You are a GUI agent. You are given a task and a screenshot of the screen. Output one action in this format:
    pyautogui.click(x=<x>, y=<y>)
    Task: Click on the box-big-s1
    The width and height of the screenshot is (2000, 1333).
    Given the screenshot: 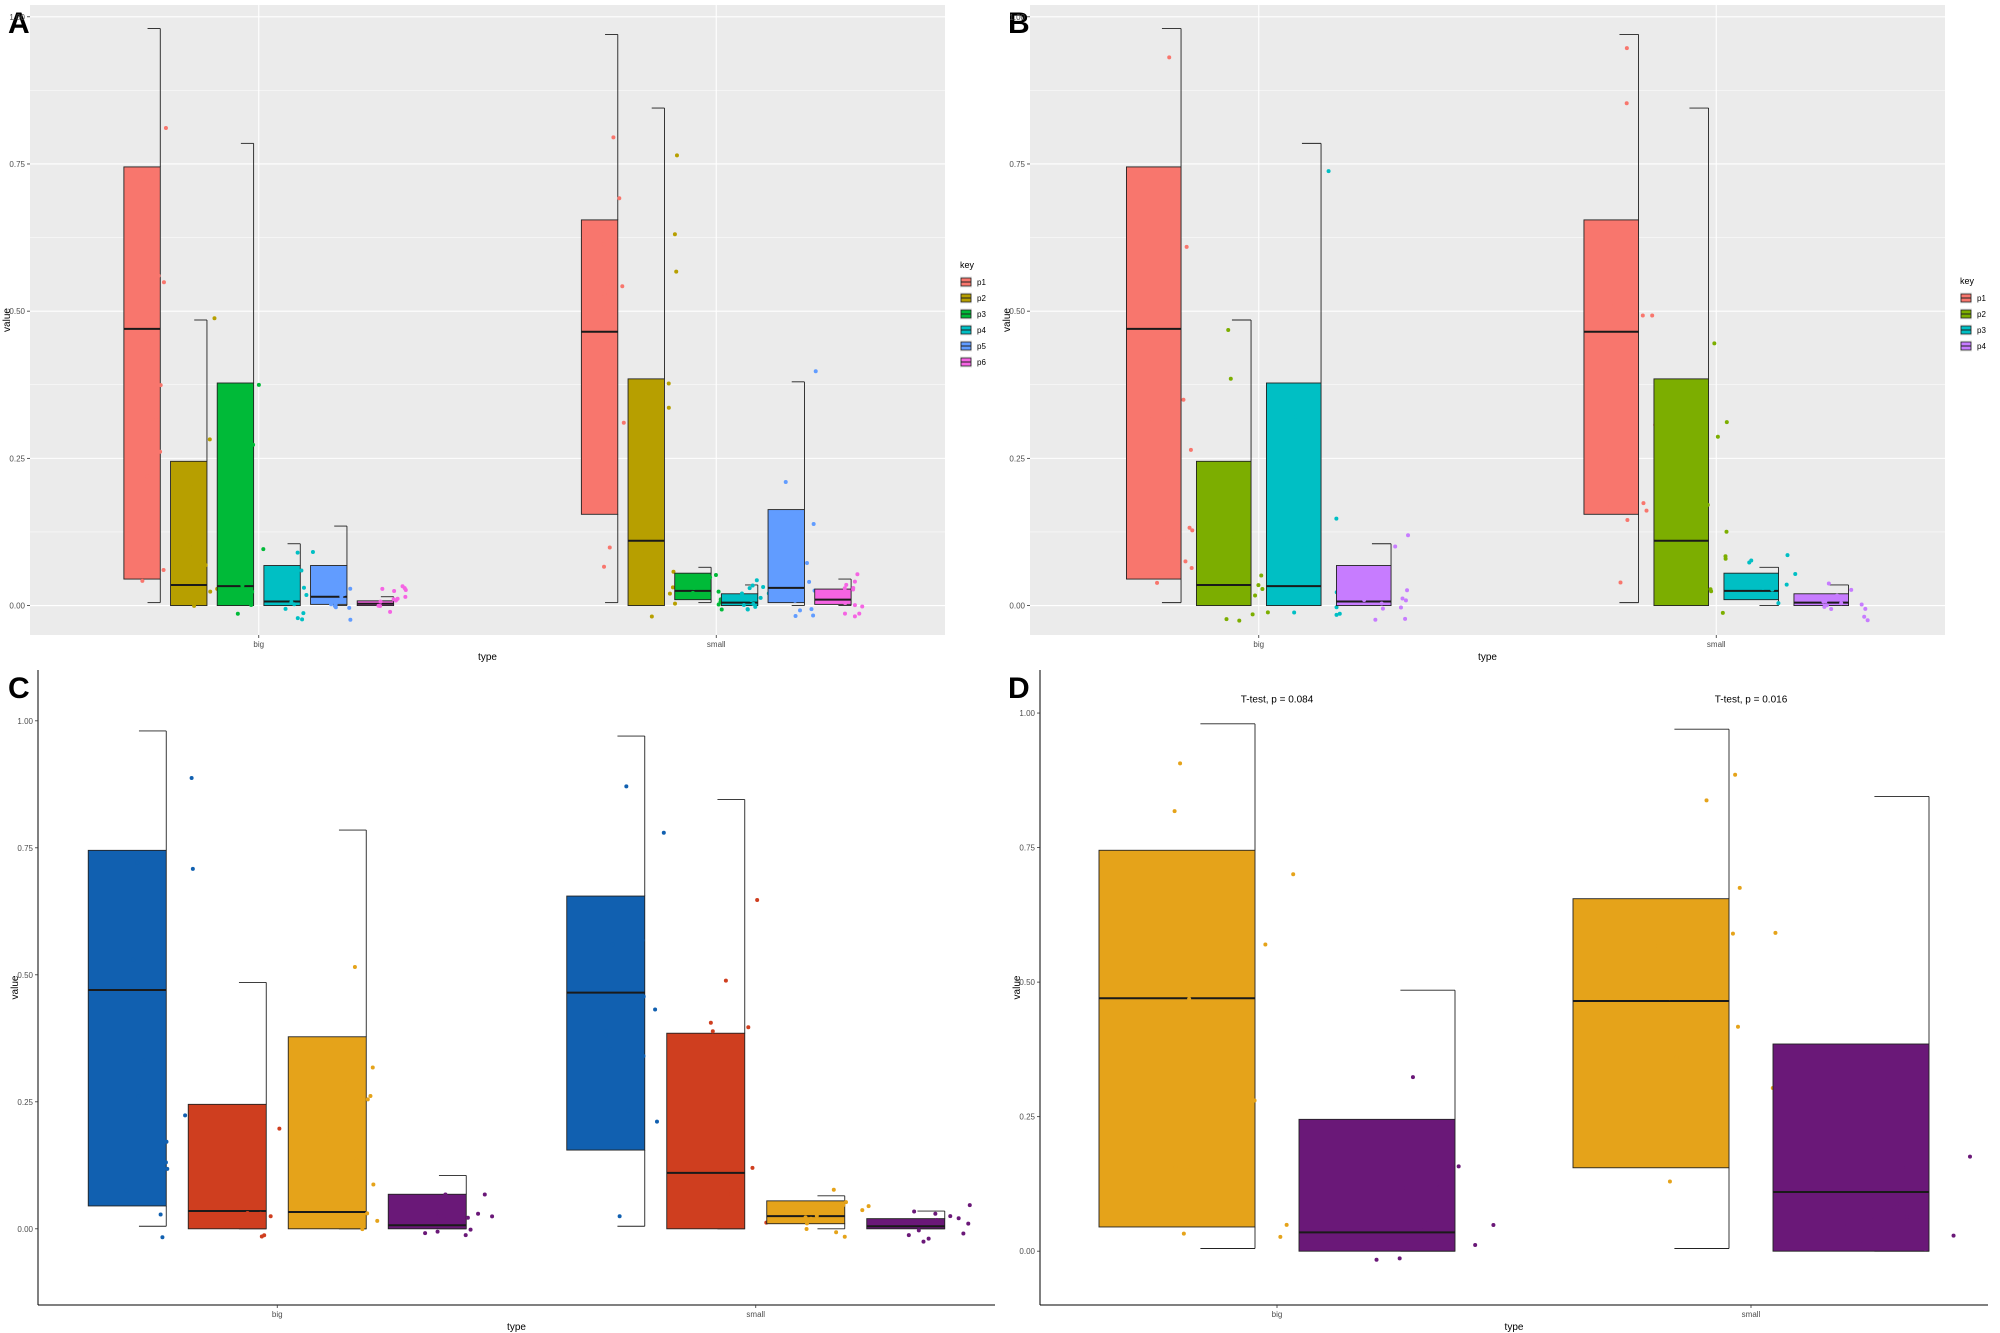 What is the action you would take?
    pyautogui.click(x=141, y=985)
    